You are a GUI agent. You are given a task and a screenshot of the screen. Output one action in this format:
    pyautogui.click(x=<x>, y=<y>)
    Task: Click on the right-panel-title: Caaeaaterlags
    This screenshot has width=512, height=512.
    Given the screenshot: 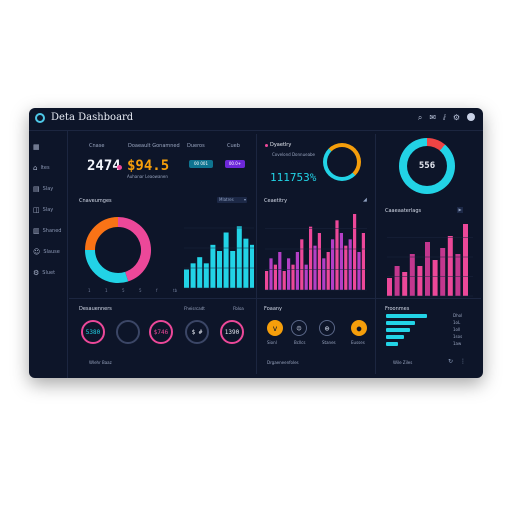 What is the action you would take?
    pyautogui.click(x=403, y=211)
    